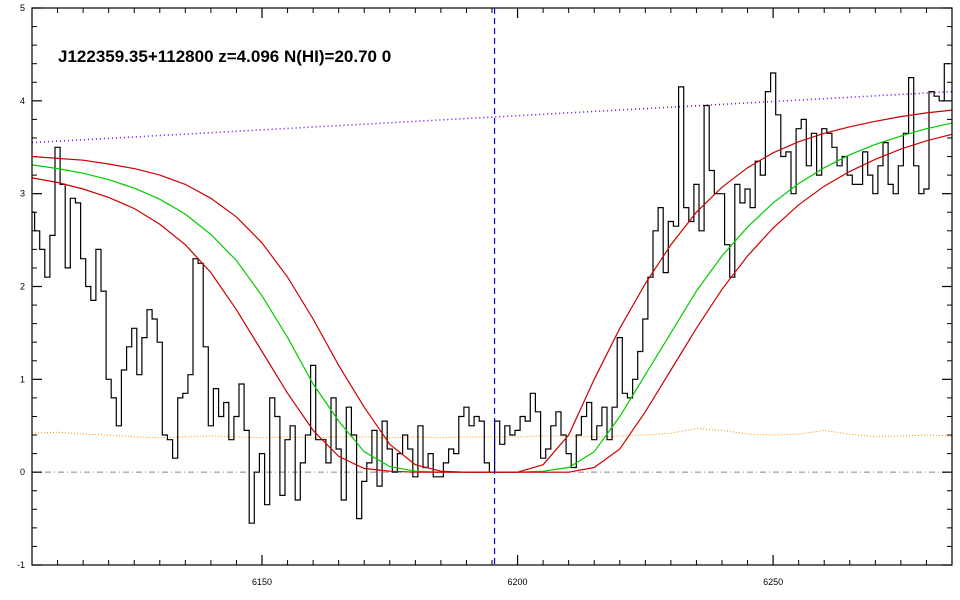 This screenshot has height=600, width=960. What do you see at coordinates (22, 8) in the screenshot?
I see `y-tick-label: 5` at bounding box center [22, 8].